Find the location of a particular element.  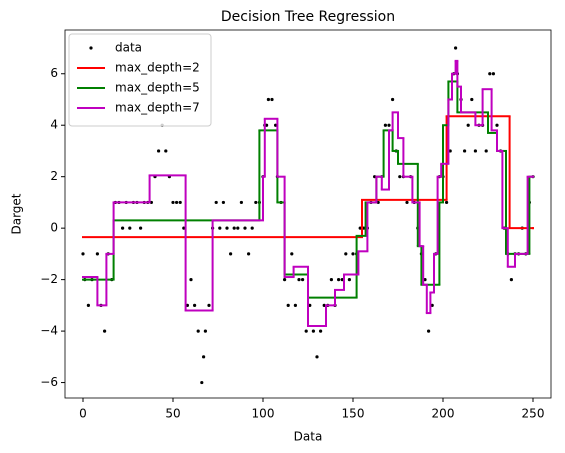

legend-label: data is located at coordinates (128, 48).